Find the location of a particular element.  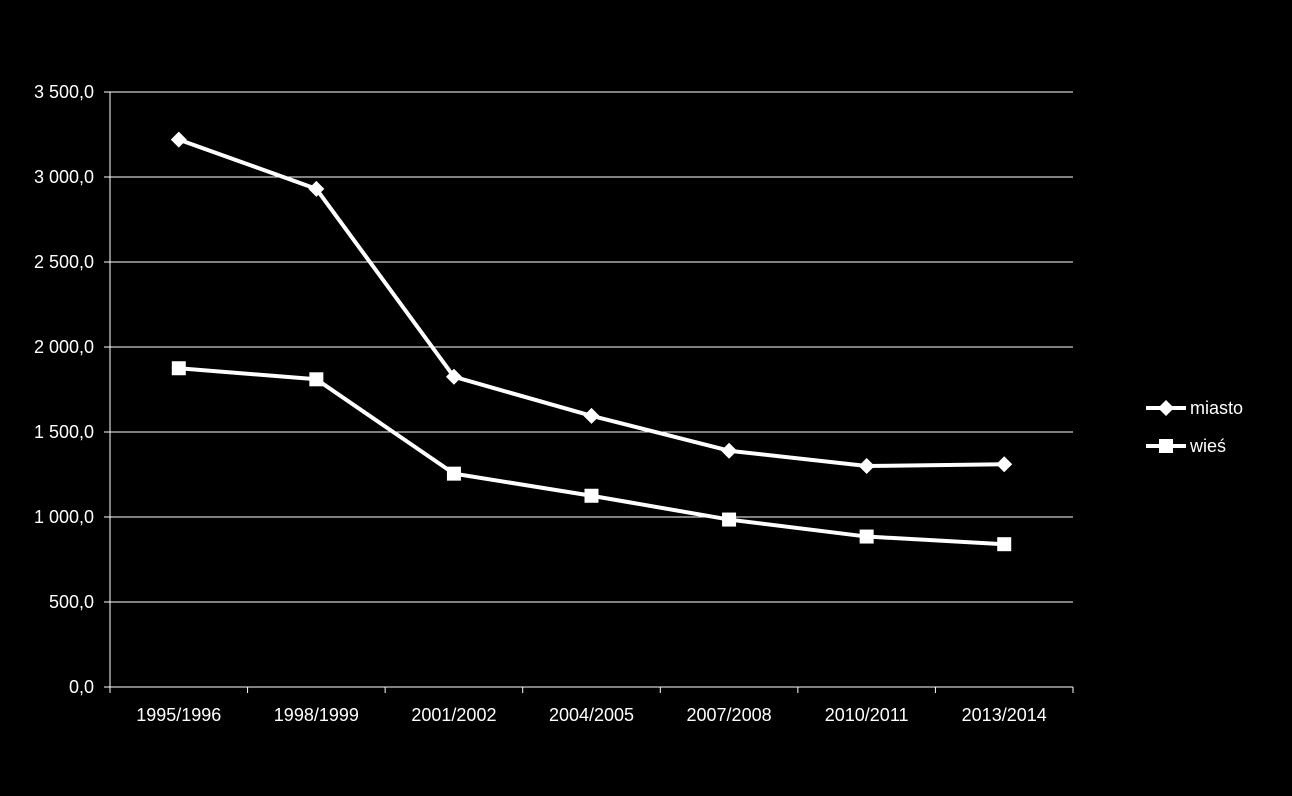

x-tick-label: 2001/2002 is located at coordinates (453, 715).